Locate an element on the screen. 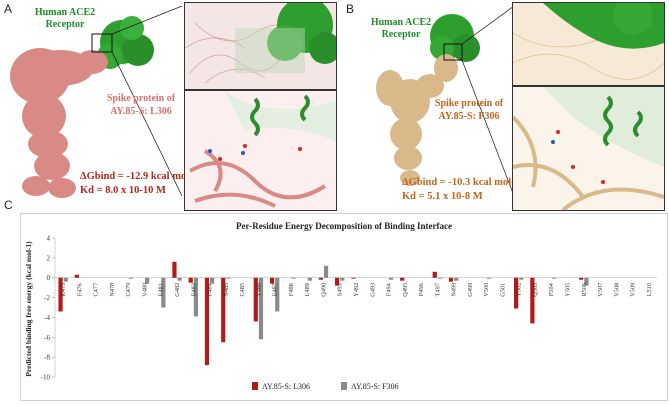 The image size is (669, 405). x-tick-label: S491 is located at coordinates (340, 289).